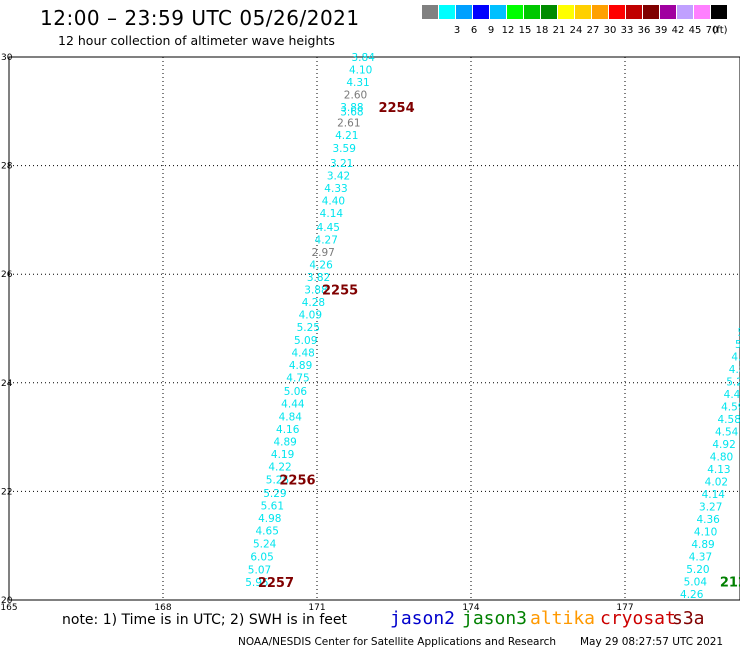 This screenshot has width=740, height=650. Describe the element at coordinates (8, 608) in the screenshot. I see `lon-tick-label: 165` at that location.